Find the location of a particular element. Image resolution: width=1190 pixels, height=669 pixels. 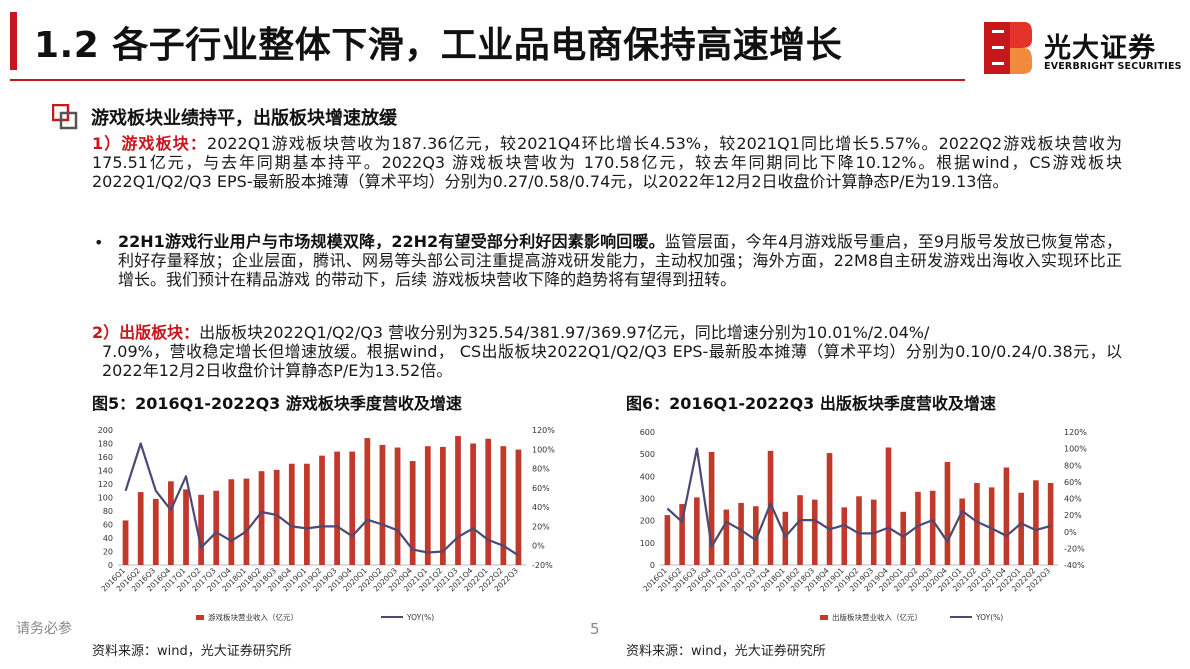

figure6-title: 图6：2016Q1-2022Q3 出版板块季度营收及增速 is located at coordinates (811, 402).